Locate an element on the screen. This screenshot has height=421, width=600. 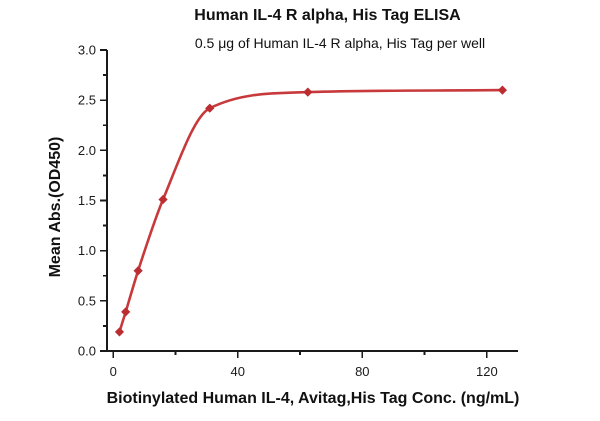
y-tick-label: 0.0 is located at coordinates (87, 351).